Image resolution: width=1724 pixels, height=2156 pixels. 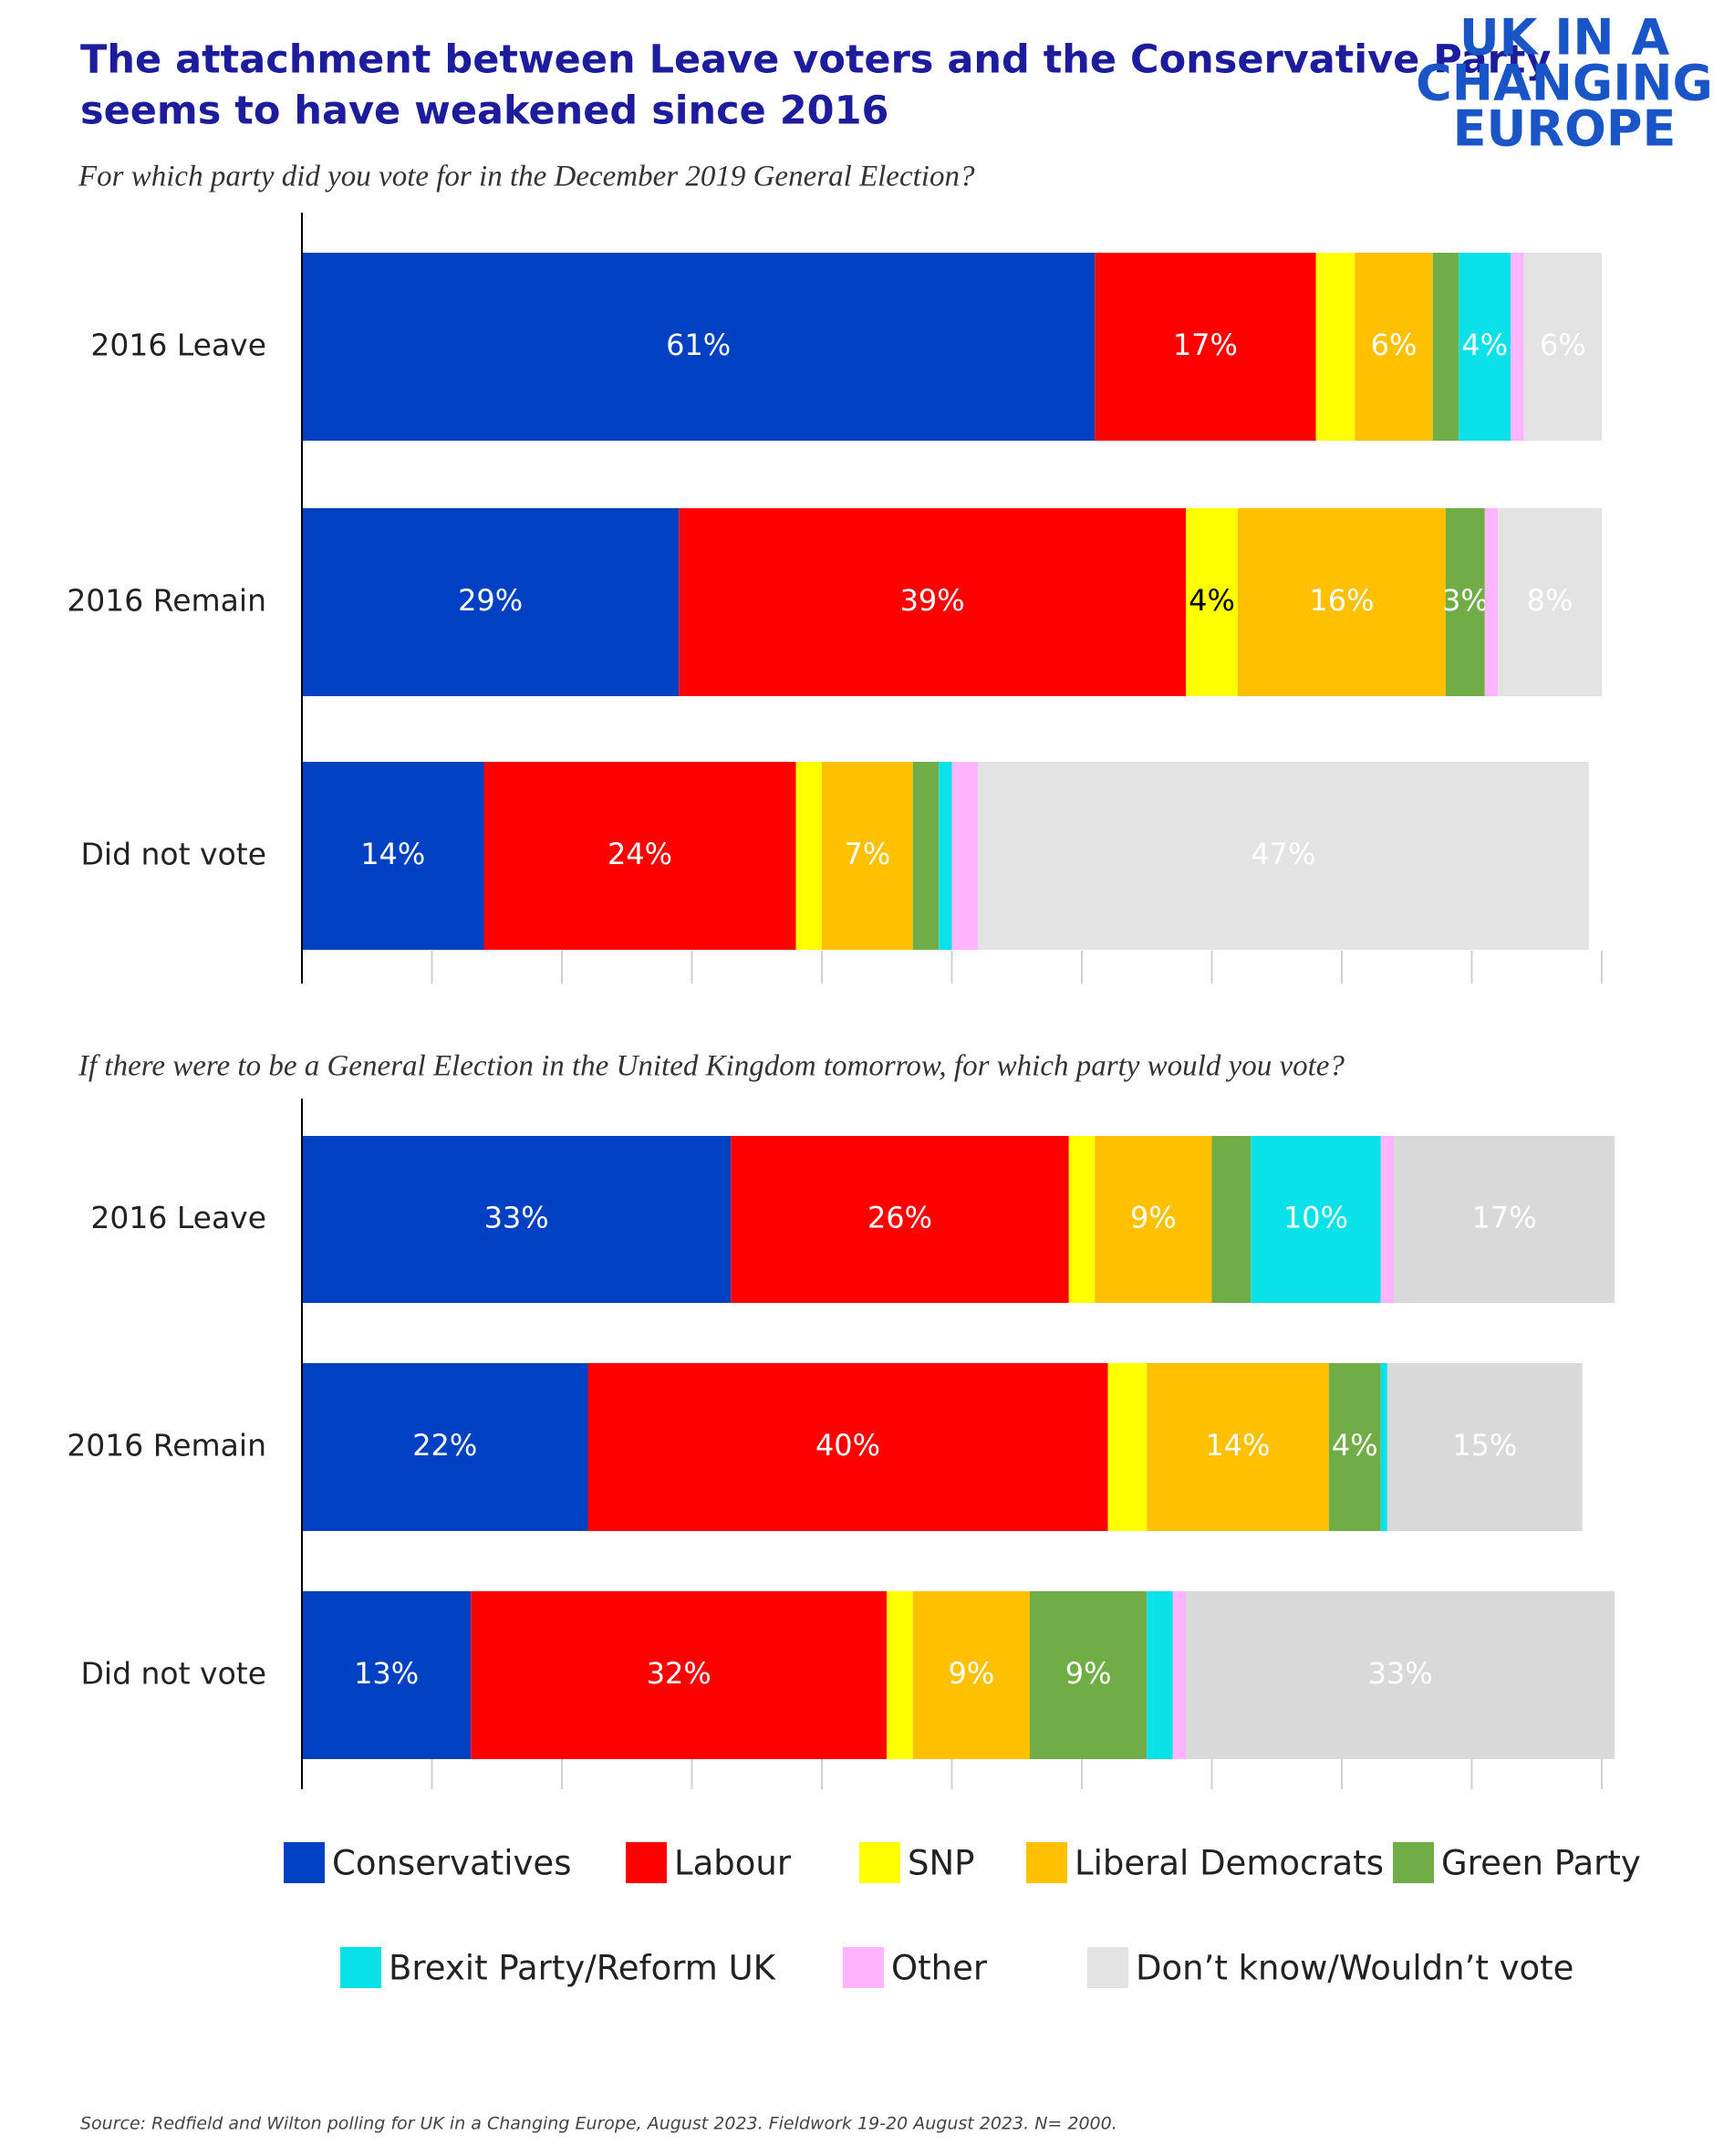 What do you see at coordinates (451, 1864) in the screenshot?
I see `legend-label: Conservatives` at bounding box center [451, 1864].